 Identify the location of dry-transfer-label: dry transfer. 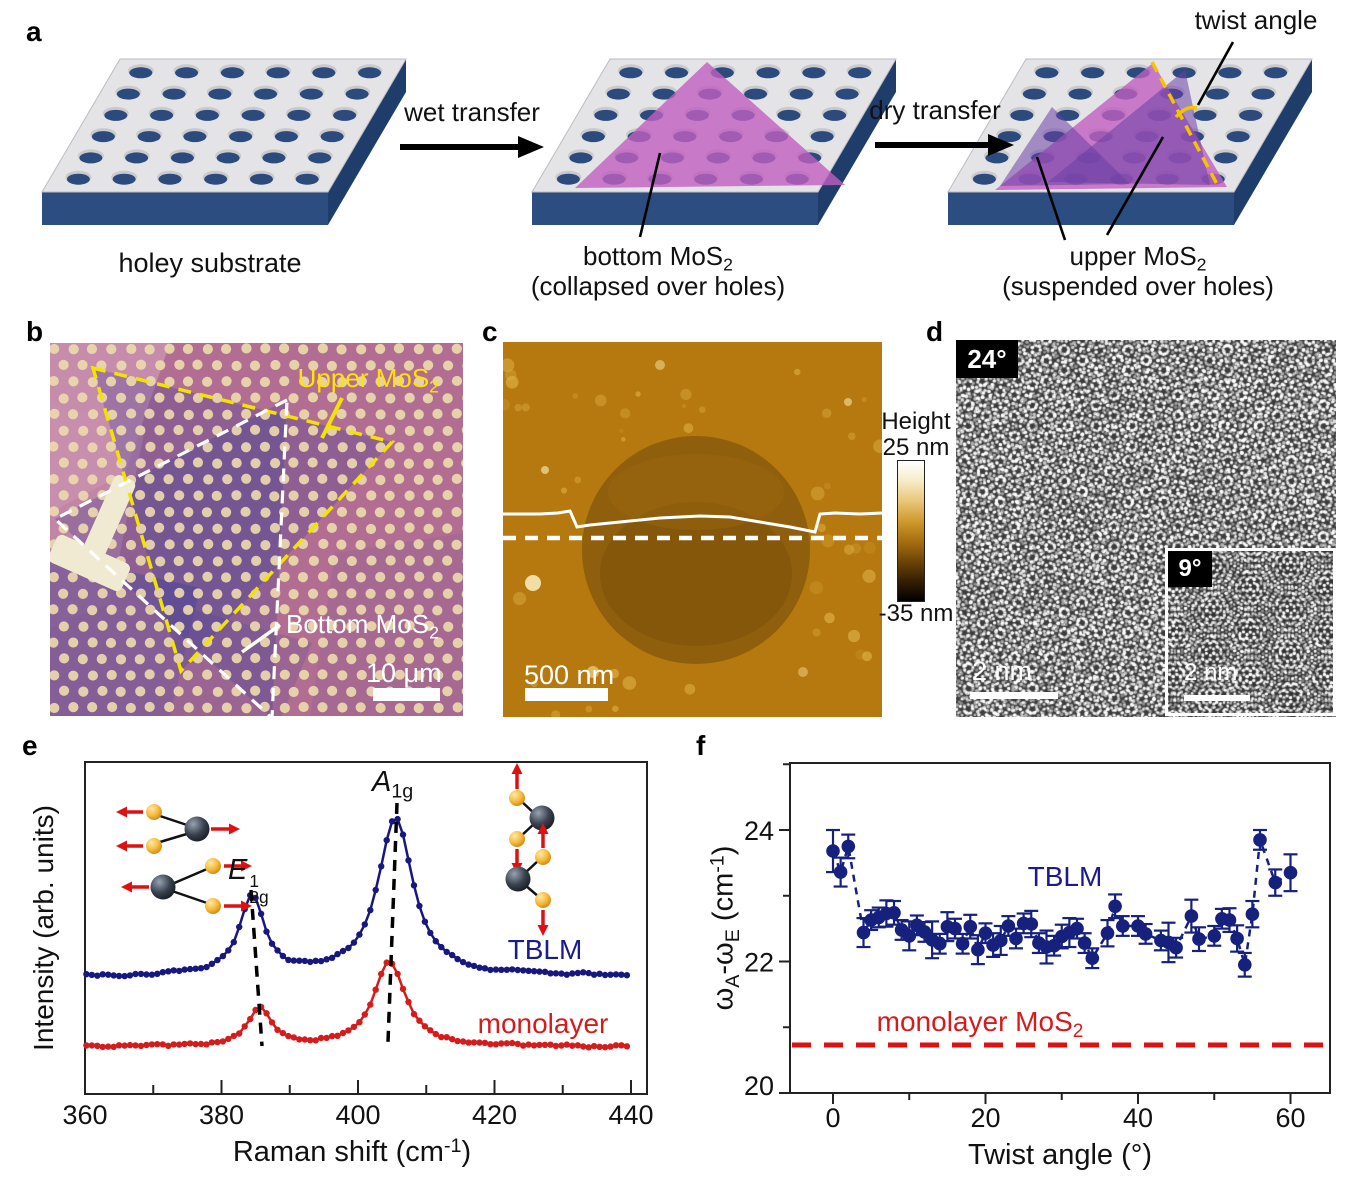
(935, 110).